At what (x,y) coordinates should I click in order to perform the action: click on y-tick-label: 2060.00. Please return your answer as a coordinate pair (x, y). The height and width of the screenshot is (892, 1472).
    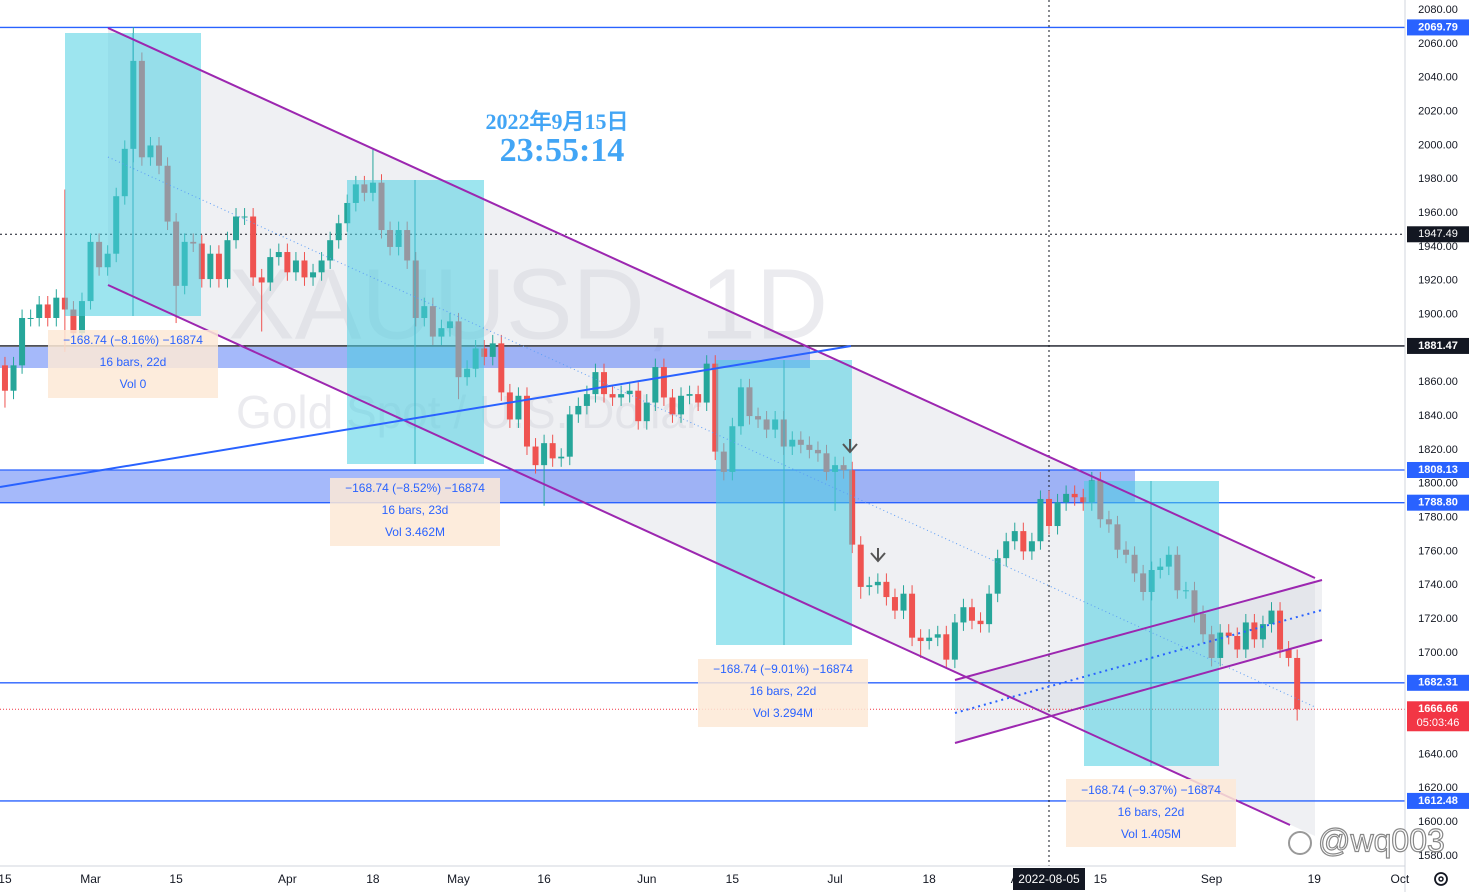
    Looking at the image, I should click on (1438, 44).